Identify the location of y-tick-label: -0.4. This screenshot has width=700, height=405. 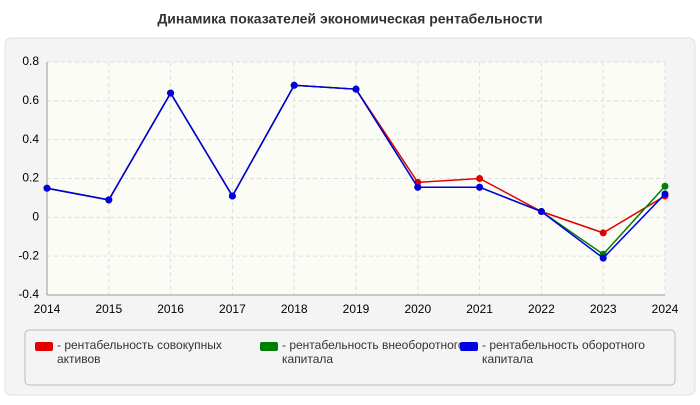
(28, 294).